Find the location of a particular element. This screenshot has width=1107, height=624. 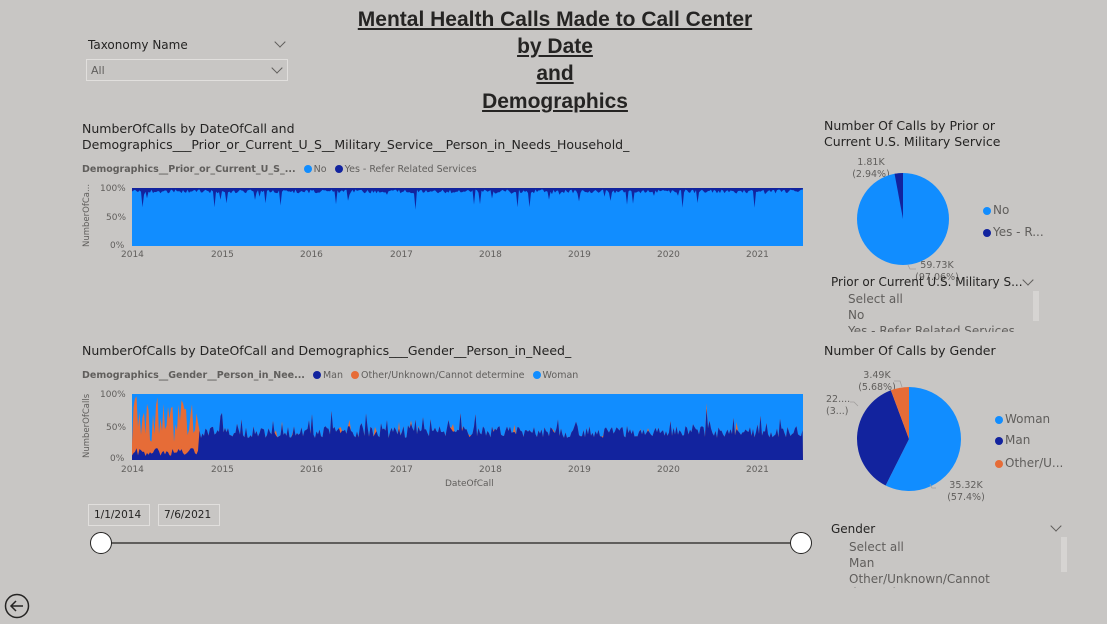

military-pie-legend-no-label: No is located at coordinates (1001, 210).